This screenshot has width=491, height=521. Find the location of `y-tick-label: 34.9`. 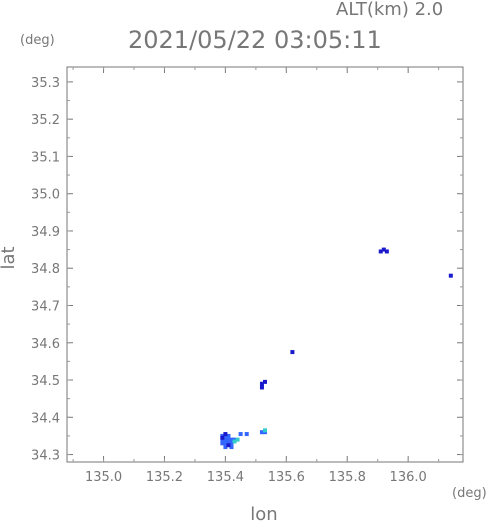

y-tick-label: 34.9 is located at coordinates (45, 232).